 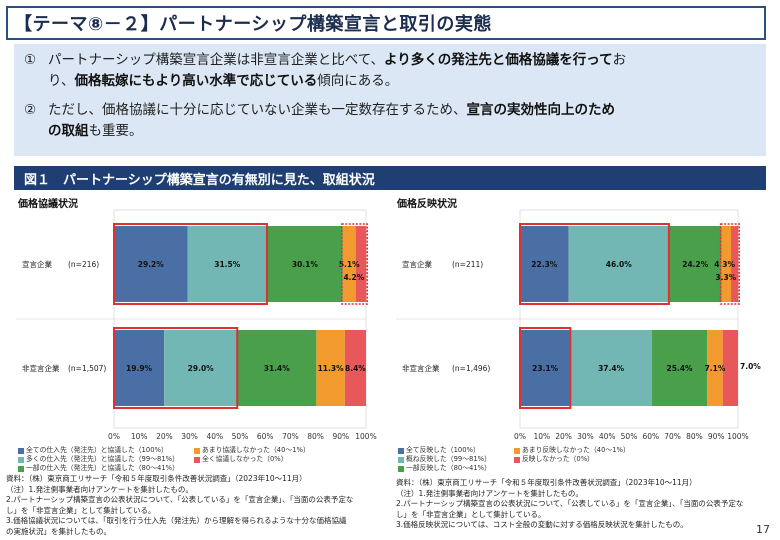 I want to click on sample-size-label: (n=1,507), so click(x=87, y=368).